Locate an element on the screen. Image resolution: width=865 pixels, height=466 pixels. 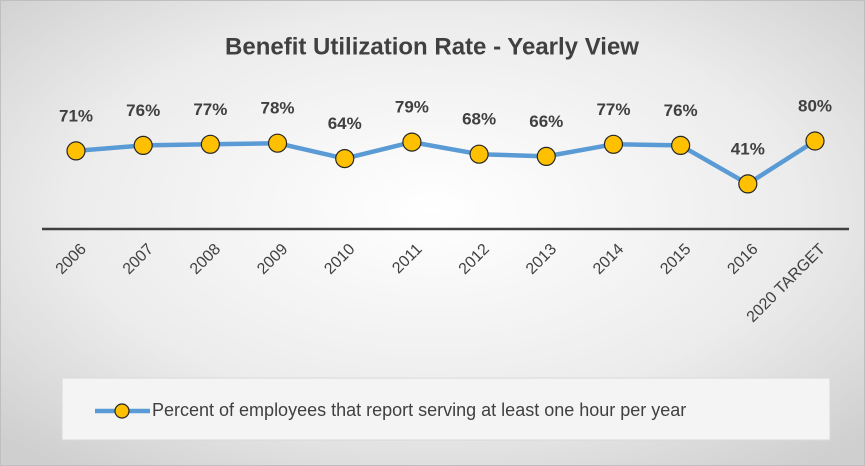
data-label: 78% is located at coordinates (278, 108).